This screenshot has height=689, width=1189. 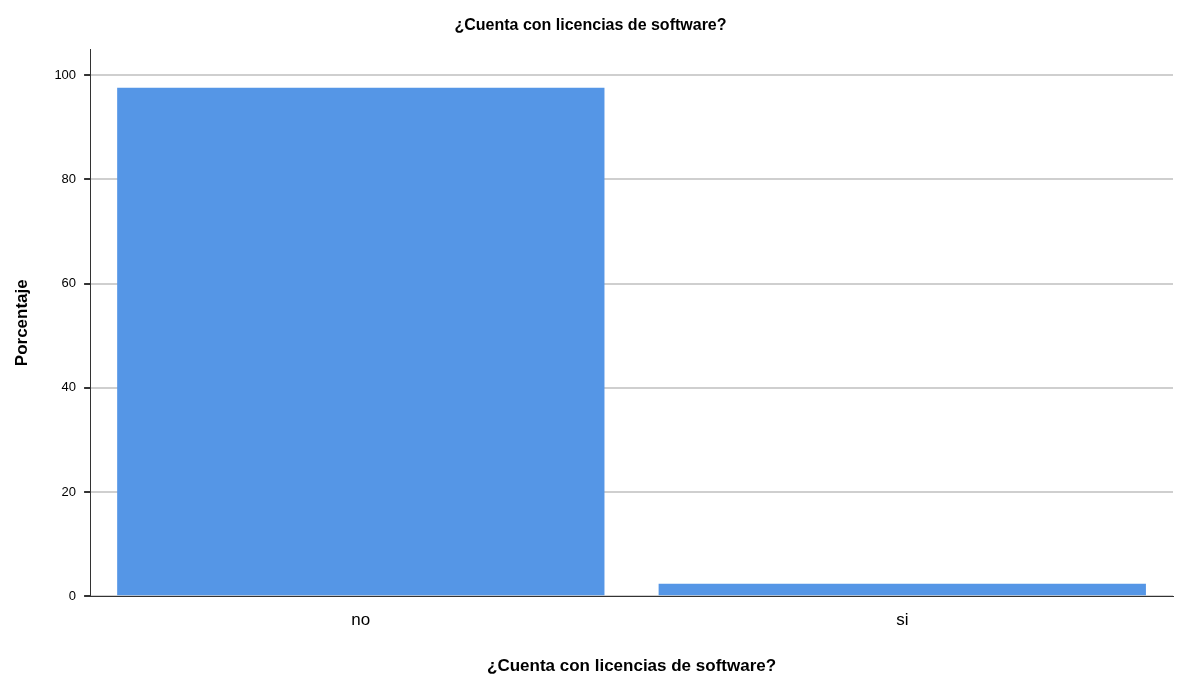 I want to click on y-tick-label: 60, so click(x=69, y=283).